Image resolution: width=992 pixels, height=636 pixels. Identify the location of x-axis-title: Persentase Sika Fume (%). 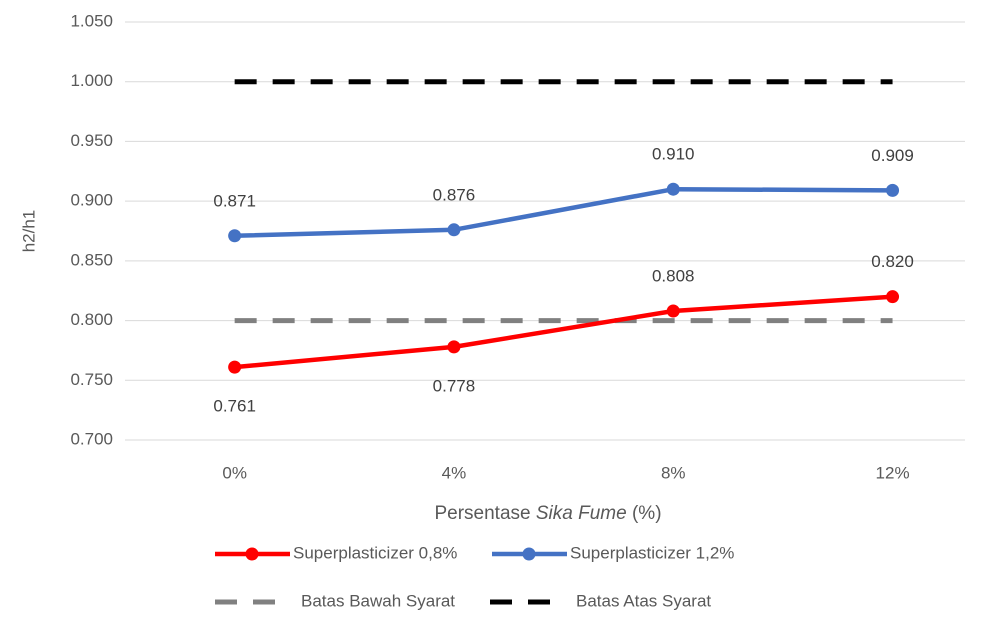
(547, 513).